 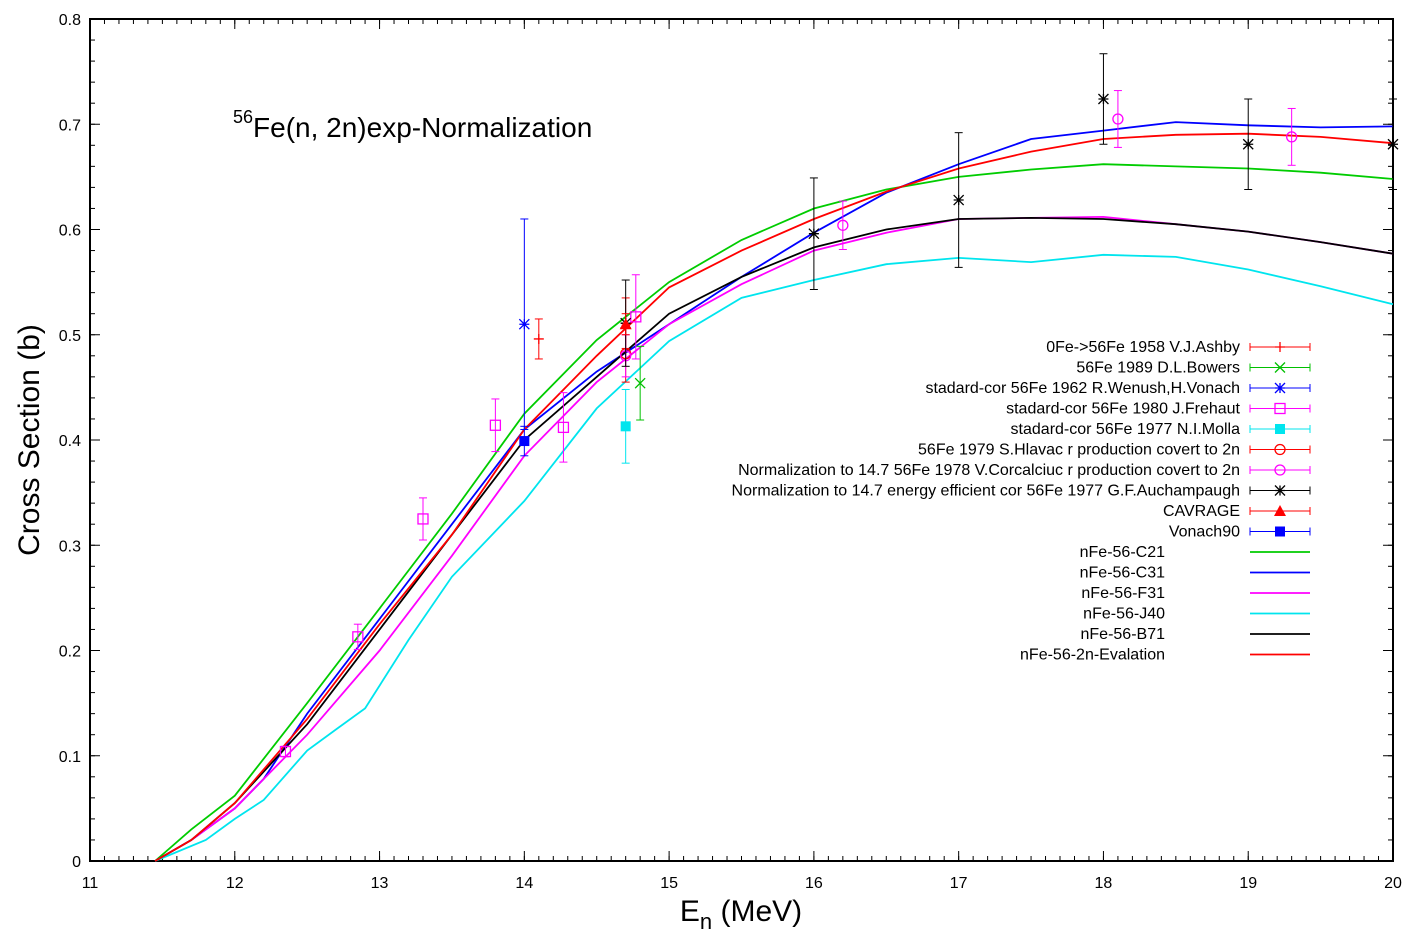 I want to click on y-tick-labels: 0 0.1 0.2 0.3 0.4 0.5 0.6 0.7 0.8, so click(x=70, y=441).